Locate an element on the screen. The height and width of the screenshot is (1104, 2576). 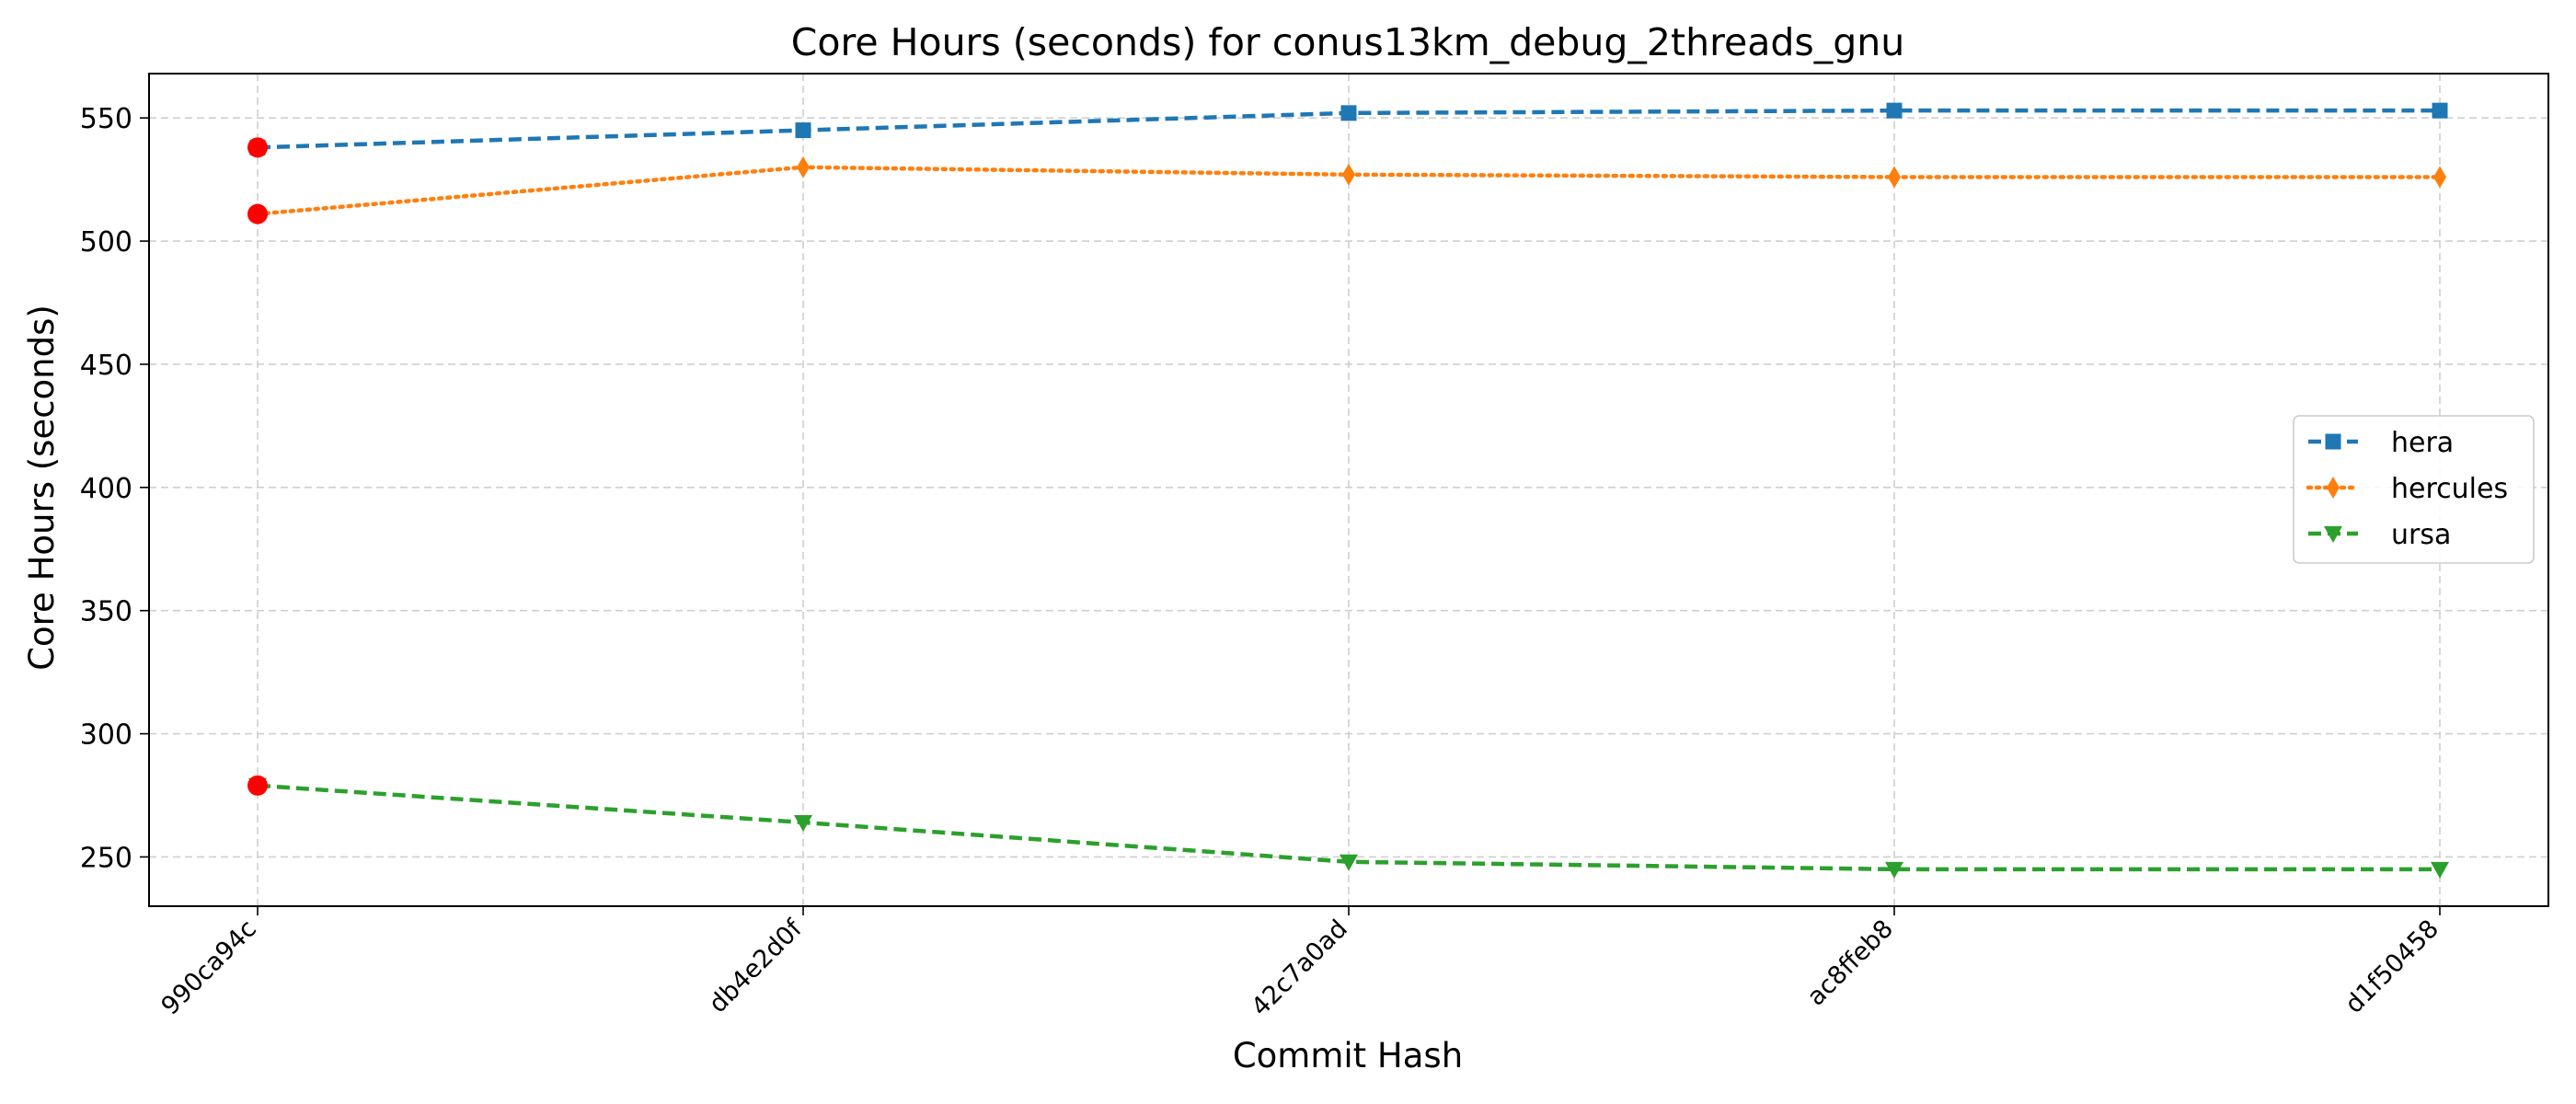
legend-label: ursa is located at coordinates (2421, 535).